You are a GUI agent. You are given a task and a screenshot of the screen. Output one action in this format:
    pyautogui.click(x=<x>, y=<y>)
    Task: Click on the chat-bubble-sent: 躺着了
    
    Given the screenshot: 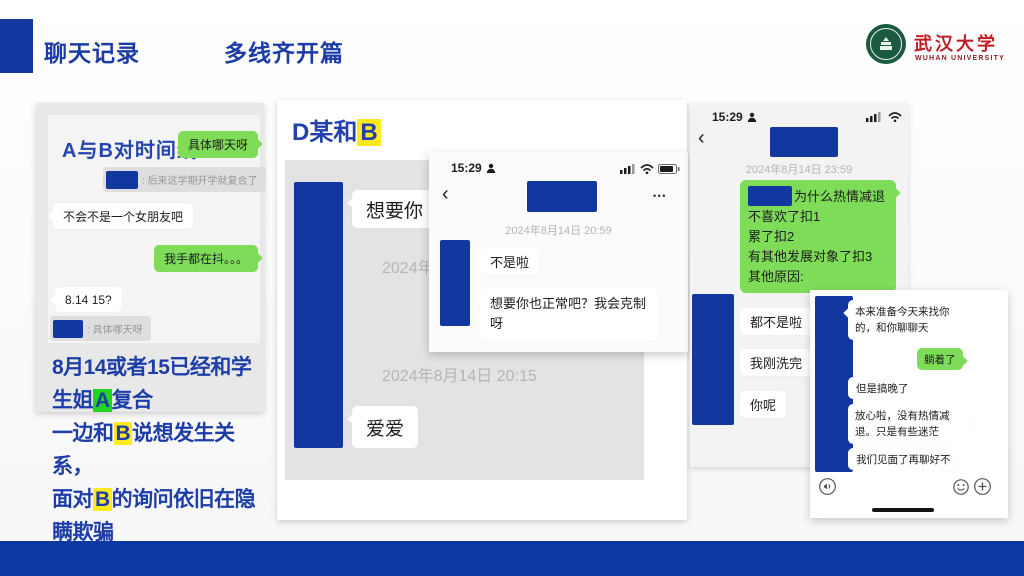 What is the action you would take?
    pyautogui.click(x=940, y=359)
    